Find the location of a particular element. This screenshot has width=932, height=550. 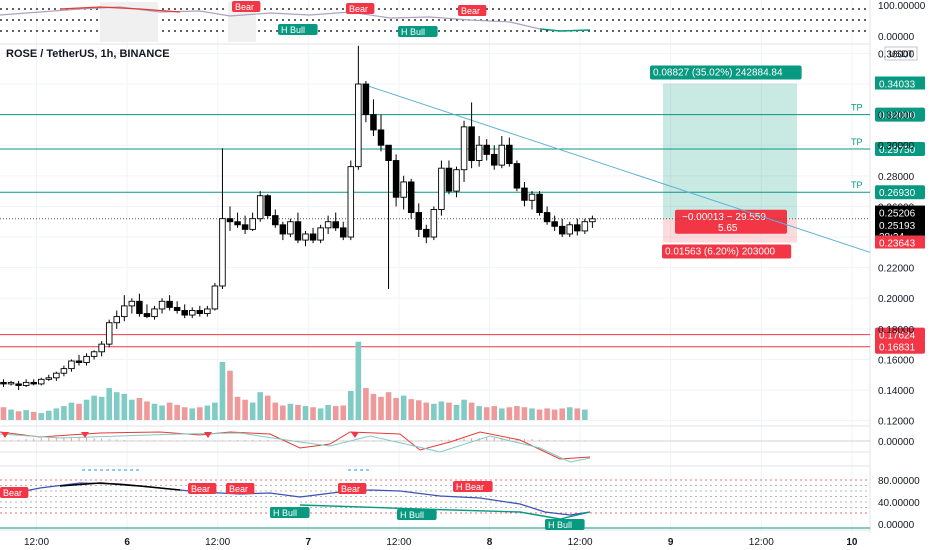

price-axis-tick: 0.30000 is located at coordinates (896, 146).